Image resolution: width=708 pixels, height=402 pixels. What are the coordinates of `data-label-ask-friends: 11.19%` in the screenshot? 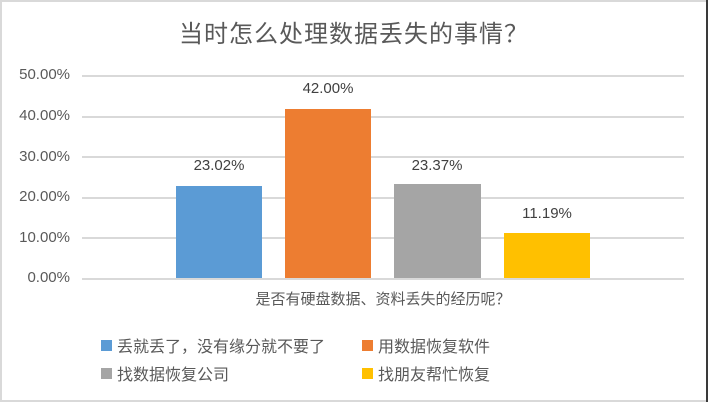 It's located at (547, 213).